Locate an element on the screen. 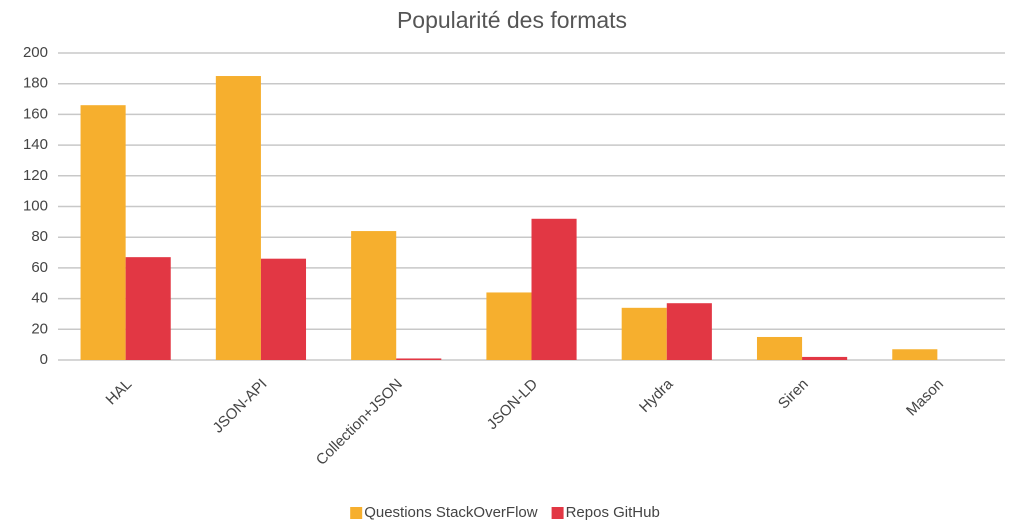  y-tick-label: 180 is located at coordinates (35, 83).